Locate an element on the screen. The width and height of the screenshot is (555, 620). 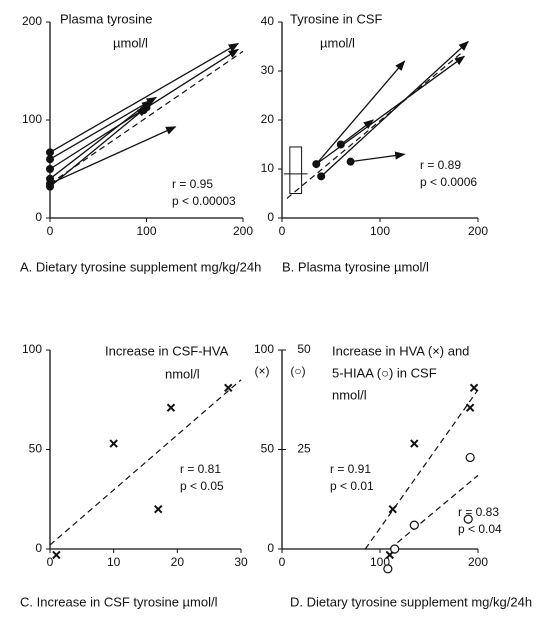
panel-title: Increase in HVA (×) and is located at coordinates (400, 350).